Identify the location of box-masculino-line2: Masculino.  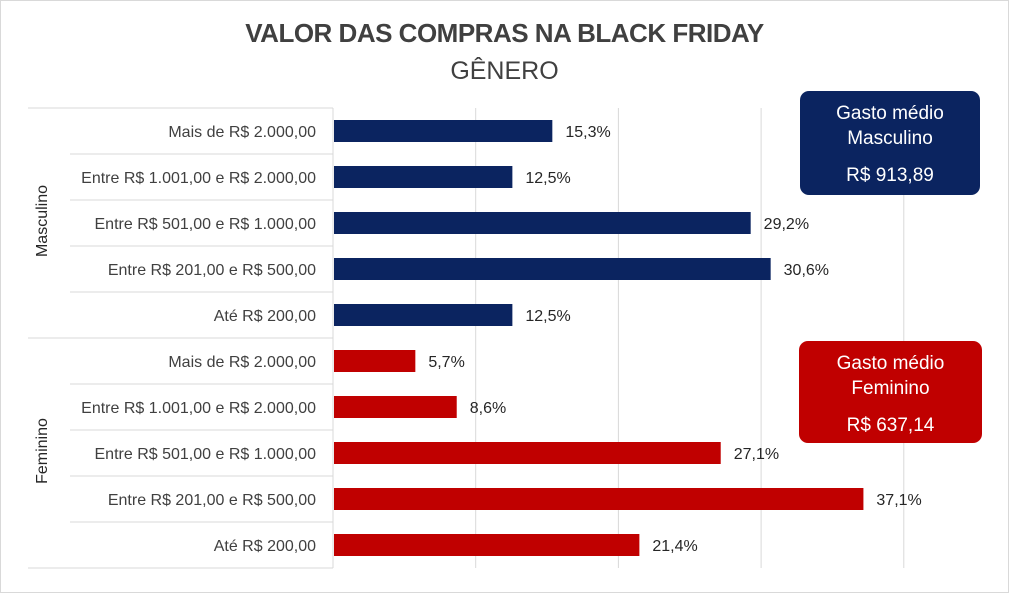
(890, 138).